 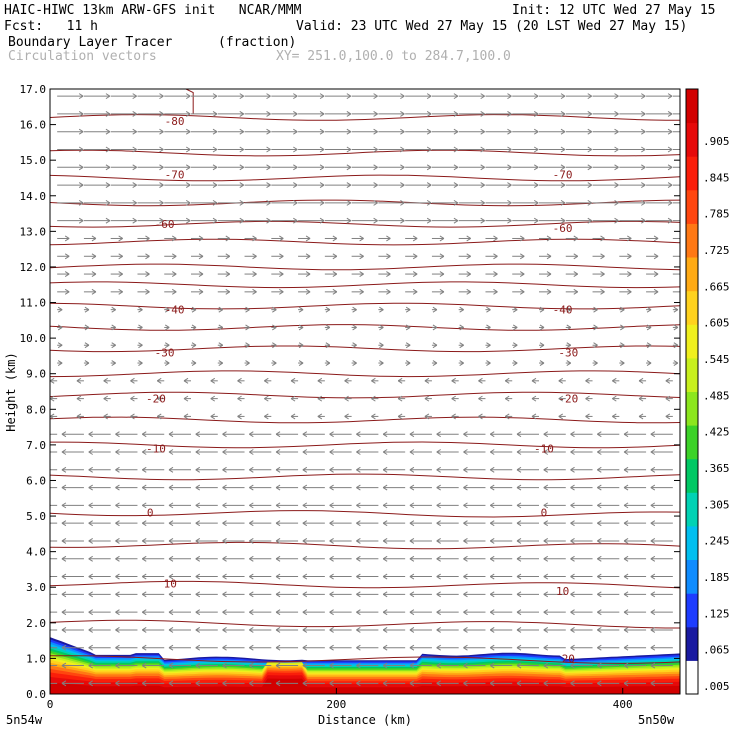 What do you see at coordinates (36, 623) in the screenshot?
I see `y-tick-label: 2.0` at bounding box center [36, 623].